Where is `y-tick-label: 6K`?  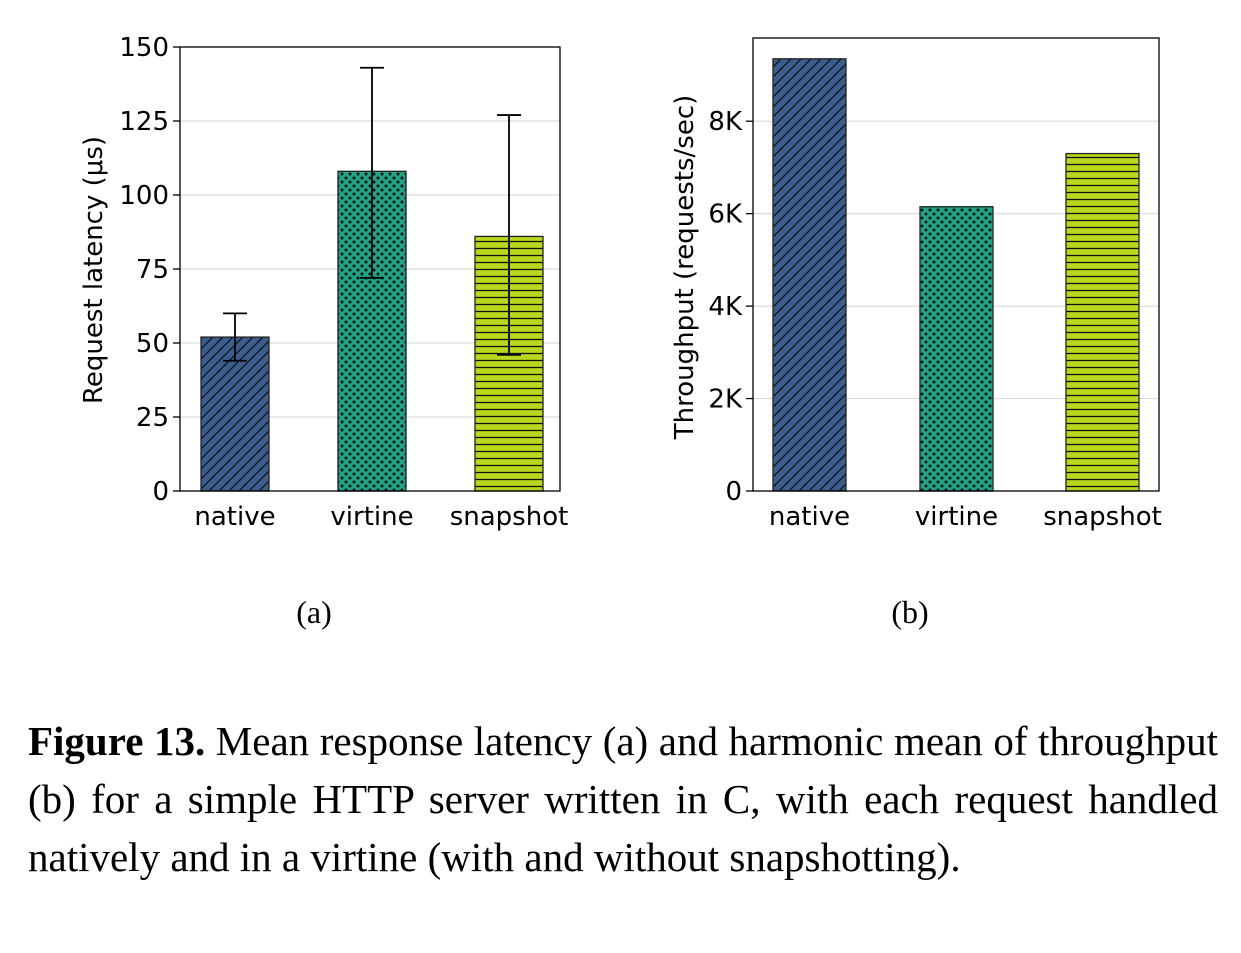 y-tick-label: 6K is located at coordinates (725, 215).